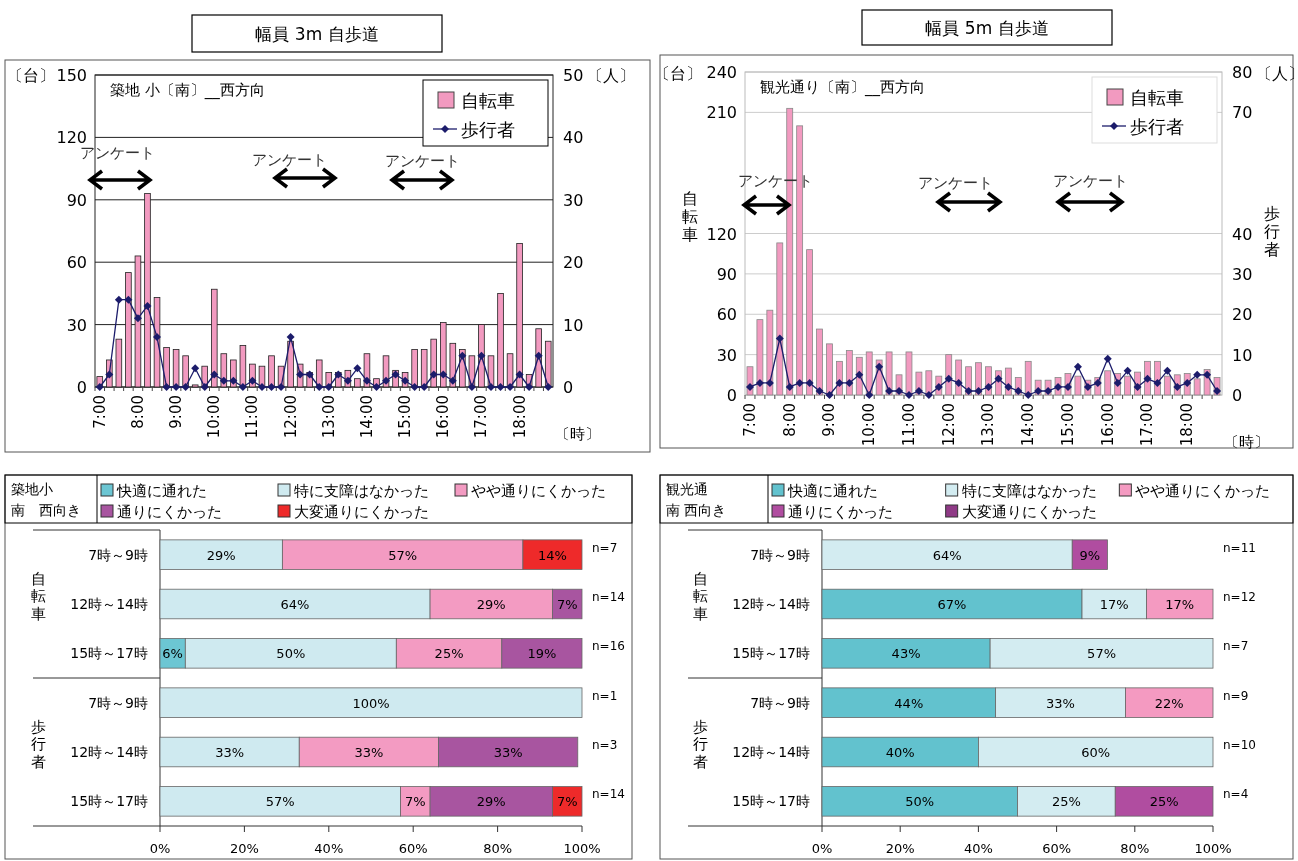  Describe the element at coordinates (252, 417) in the screenshot. I see `x-tick-label: 11:00` at that location.